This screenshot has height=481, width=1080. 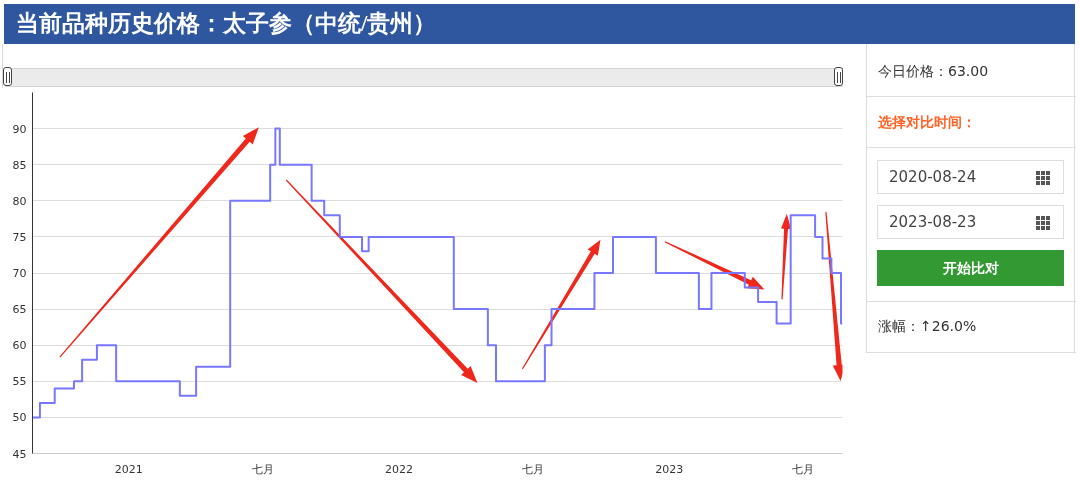 I want to click on text: 2020-08-24, so click(x=933, y=177).